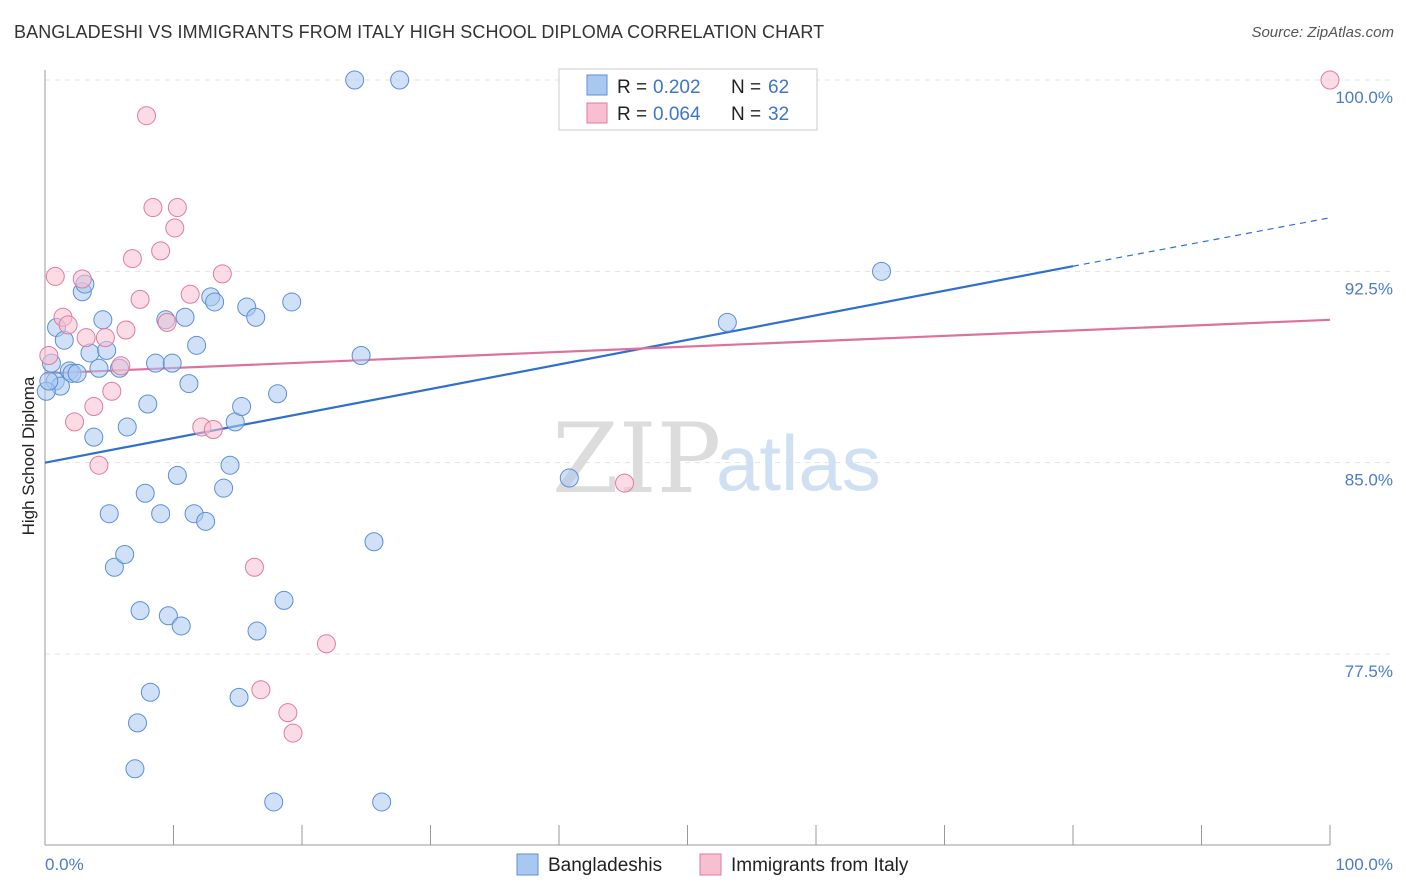 This screenshot has height=892, width=1406. What do you see at coordinates (1364, 97) in the screenshot?
I see `y-tick-label-3: 100.0%` at bounding box center [1364, 97].